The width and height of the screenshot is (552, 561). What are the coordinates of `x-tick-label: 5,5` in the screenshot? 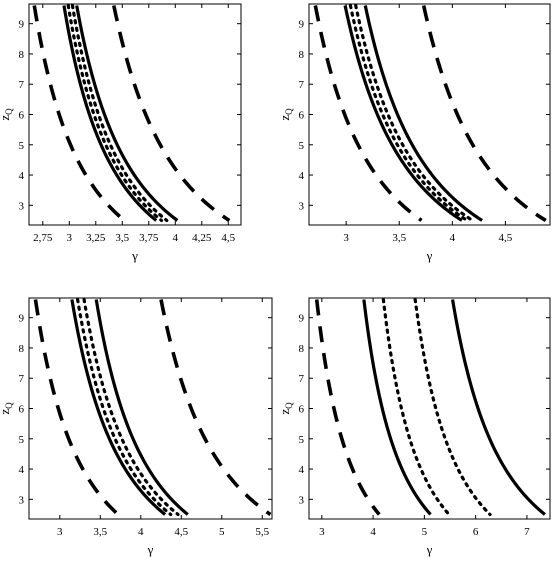 It's located at (262, 532).